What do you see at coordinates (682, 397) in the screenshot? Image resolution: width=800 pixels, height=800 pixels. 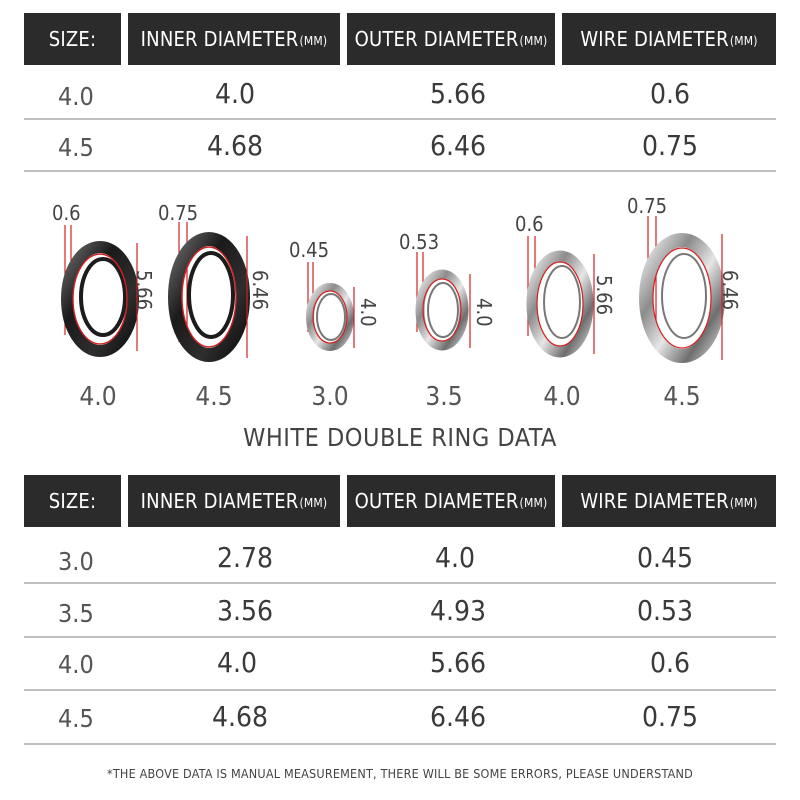 I see `ring6-size-label: 4.5` at bounding box center [682, 397].